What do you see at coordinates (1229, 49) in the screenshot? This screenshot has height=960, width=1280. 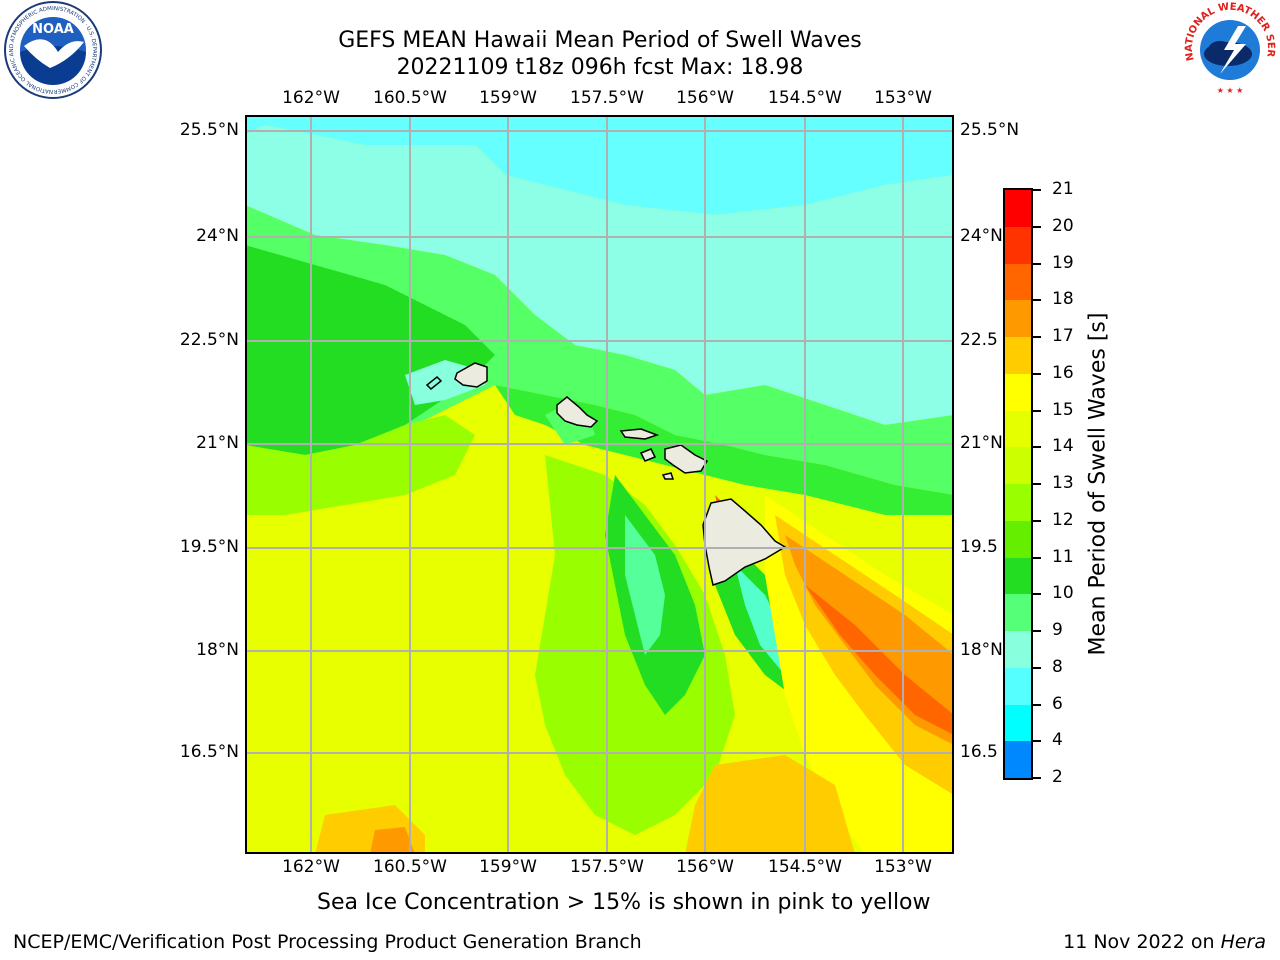 I see `nws-logo: NATIONAL WEATHER SERVICE ★ ★ ★` at bounding box center [1229, 49].